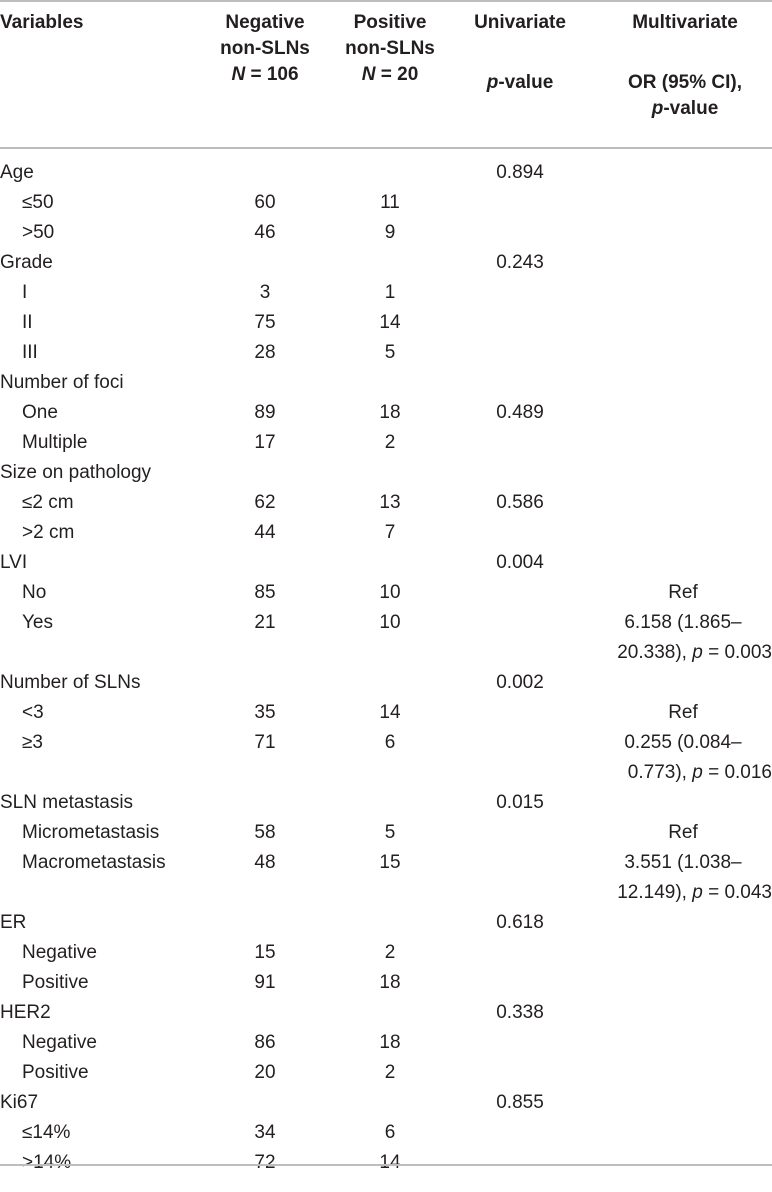  I want to click on cell-variable-label: III, so click(30, 352).